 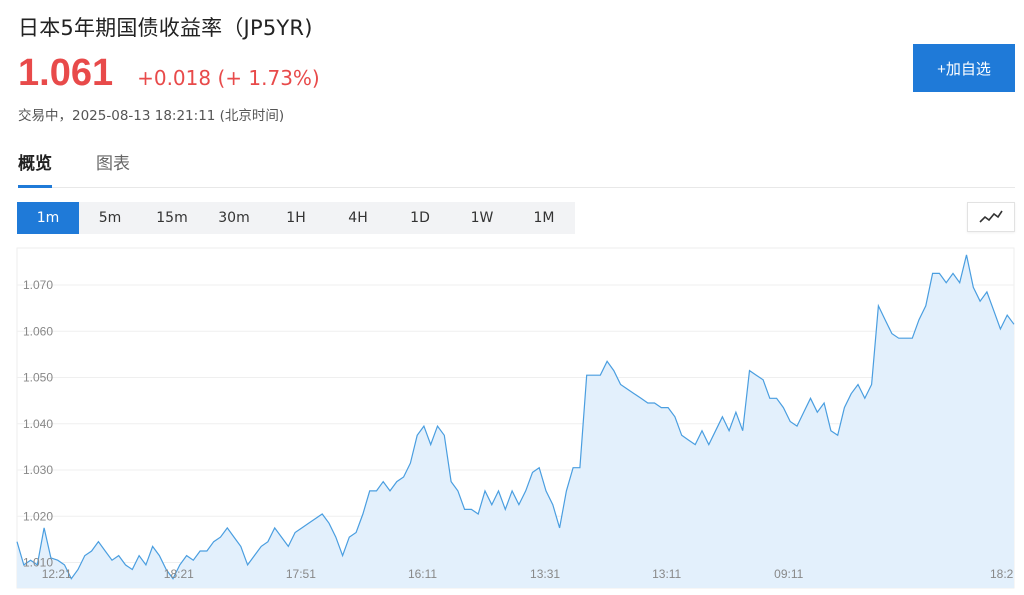 What do you see at coordinates (516, 169) in the screenshot?
I see `tab-bar: 概览 图表` at bounding box center [516, 169].